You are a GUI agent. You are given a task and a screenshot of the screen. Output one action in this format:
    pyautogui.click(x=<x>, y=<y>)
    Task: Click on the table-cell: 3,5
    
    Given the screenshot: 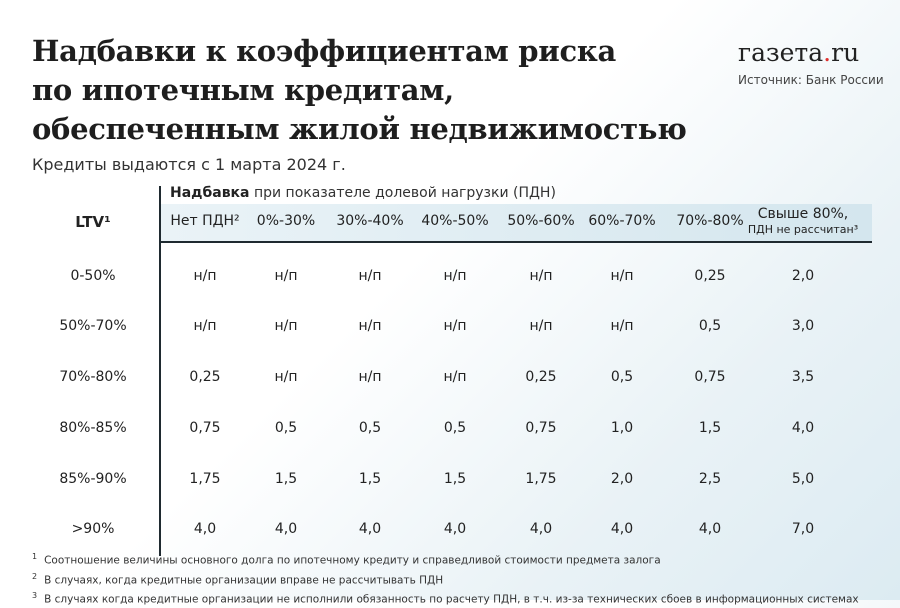 What is the action you would take?
    pyautogui.click(x=803, y=377)
    